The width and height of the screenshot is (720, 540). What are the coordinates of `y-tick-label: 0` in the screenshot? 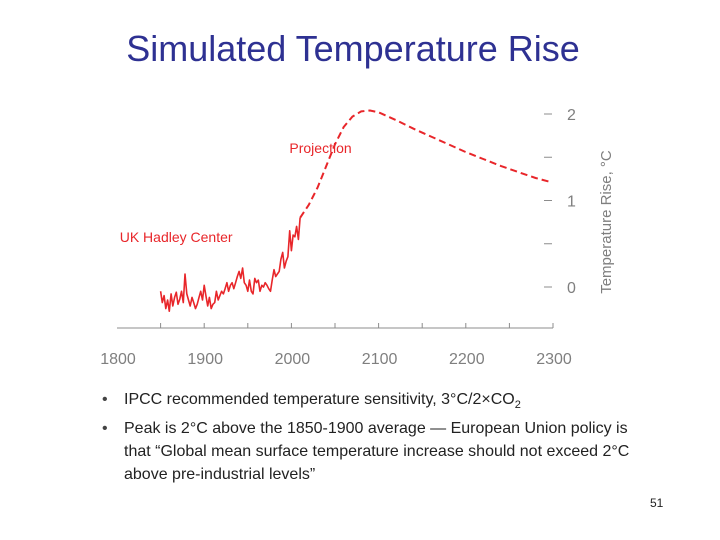 It's located at (571, 288).